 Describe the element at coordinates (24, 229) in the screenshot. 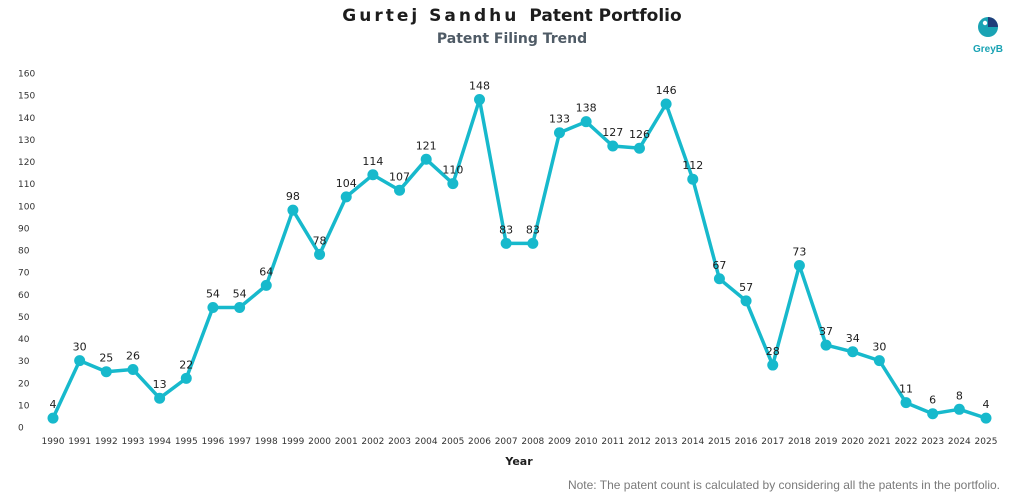

I see `y-tick-label: 90` at that location.